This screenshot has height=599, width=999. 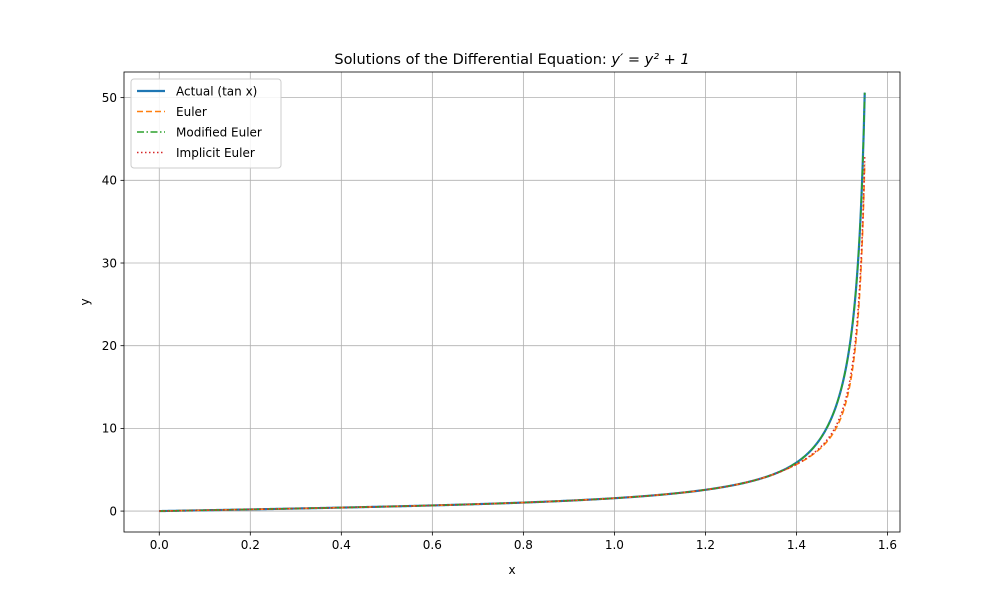 What do you see at coordinates (113, 304) in the screenshot?
I see `y-axis: 0 10 20 30 40 50` at bounding box center [113, 304].